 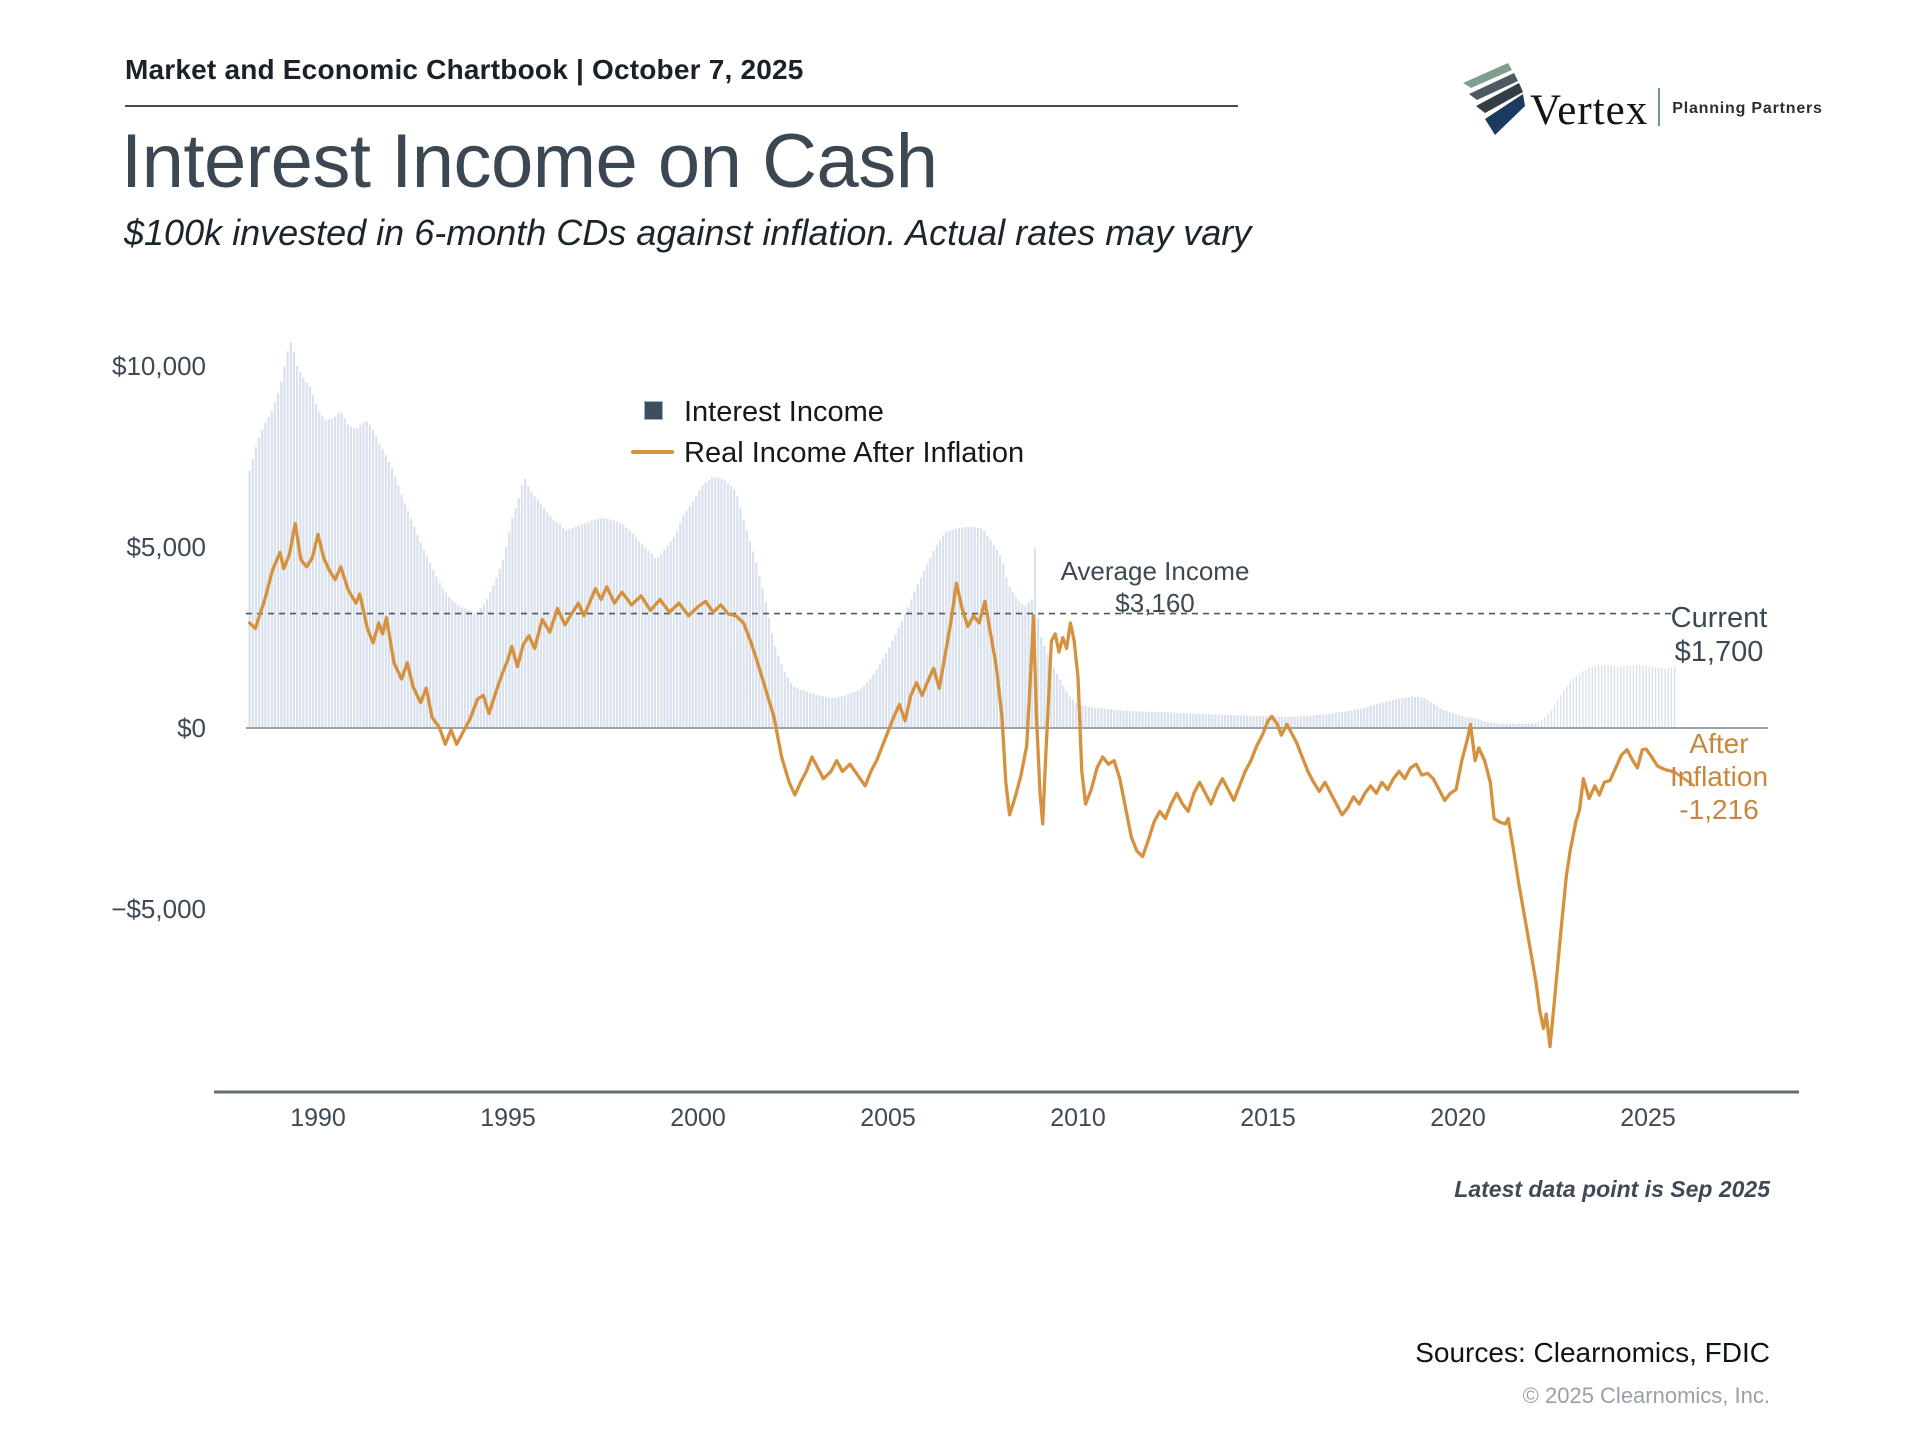 What do you see at coordinates (318, 1118) in the screenshot?
I see `x-axis-tick-label: 1990` at bounding box center [318, 1118].